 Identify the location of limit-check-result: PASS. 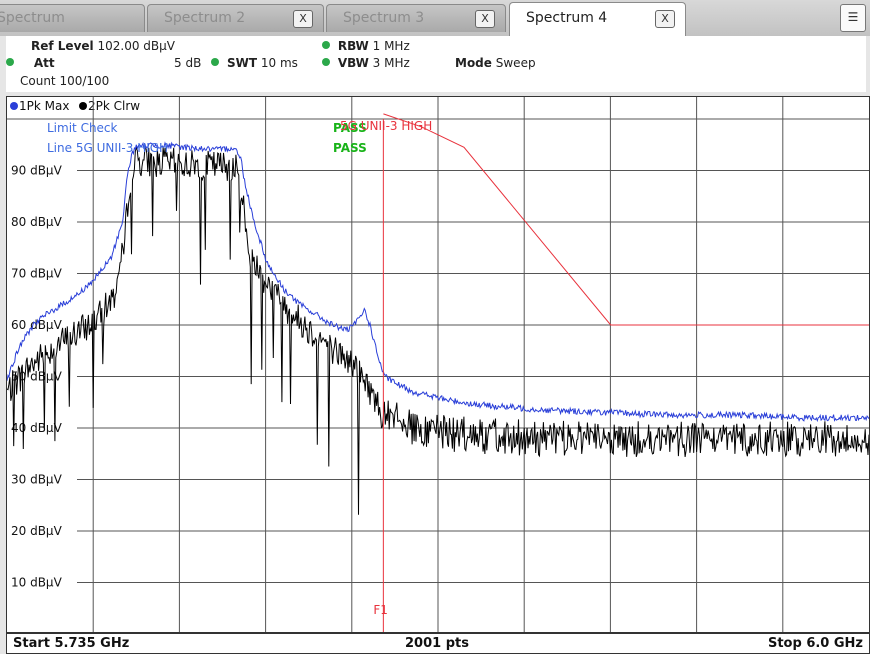
(350, 128).